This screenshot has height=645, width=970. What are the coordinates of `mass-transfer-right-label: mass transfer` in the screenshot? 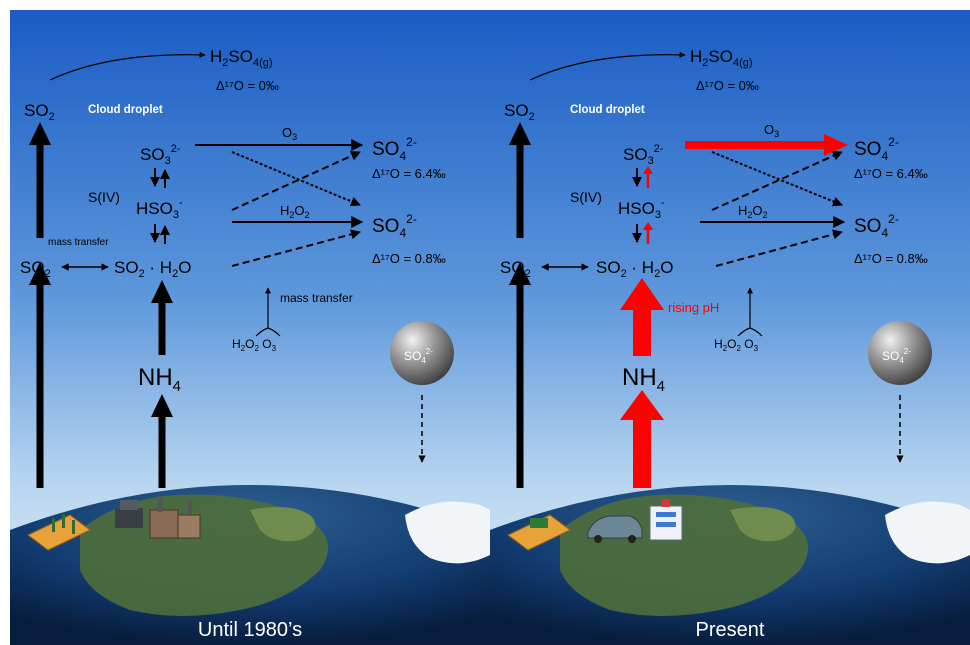 It's located at (316, 298).